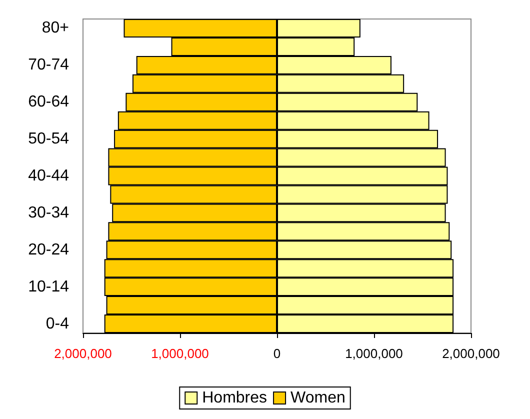 The width and height of the screenshot is (530, 419). What do you see at coordinates (235, 398) in the screenshot?
I see `legend-label: Hombres` at bounding box center [235, 398].